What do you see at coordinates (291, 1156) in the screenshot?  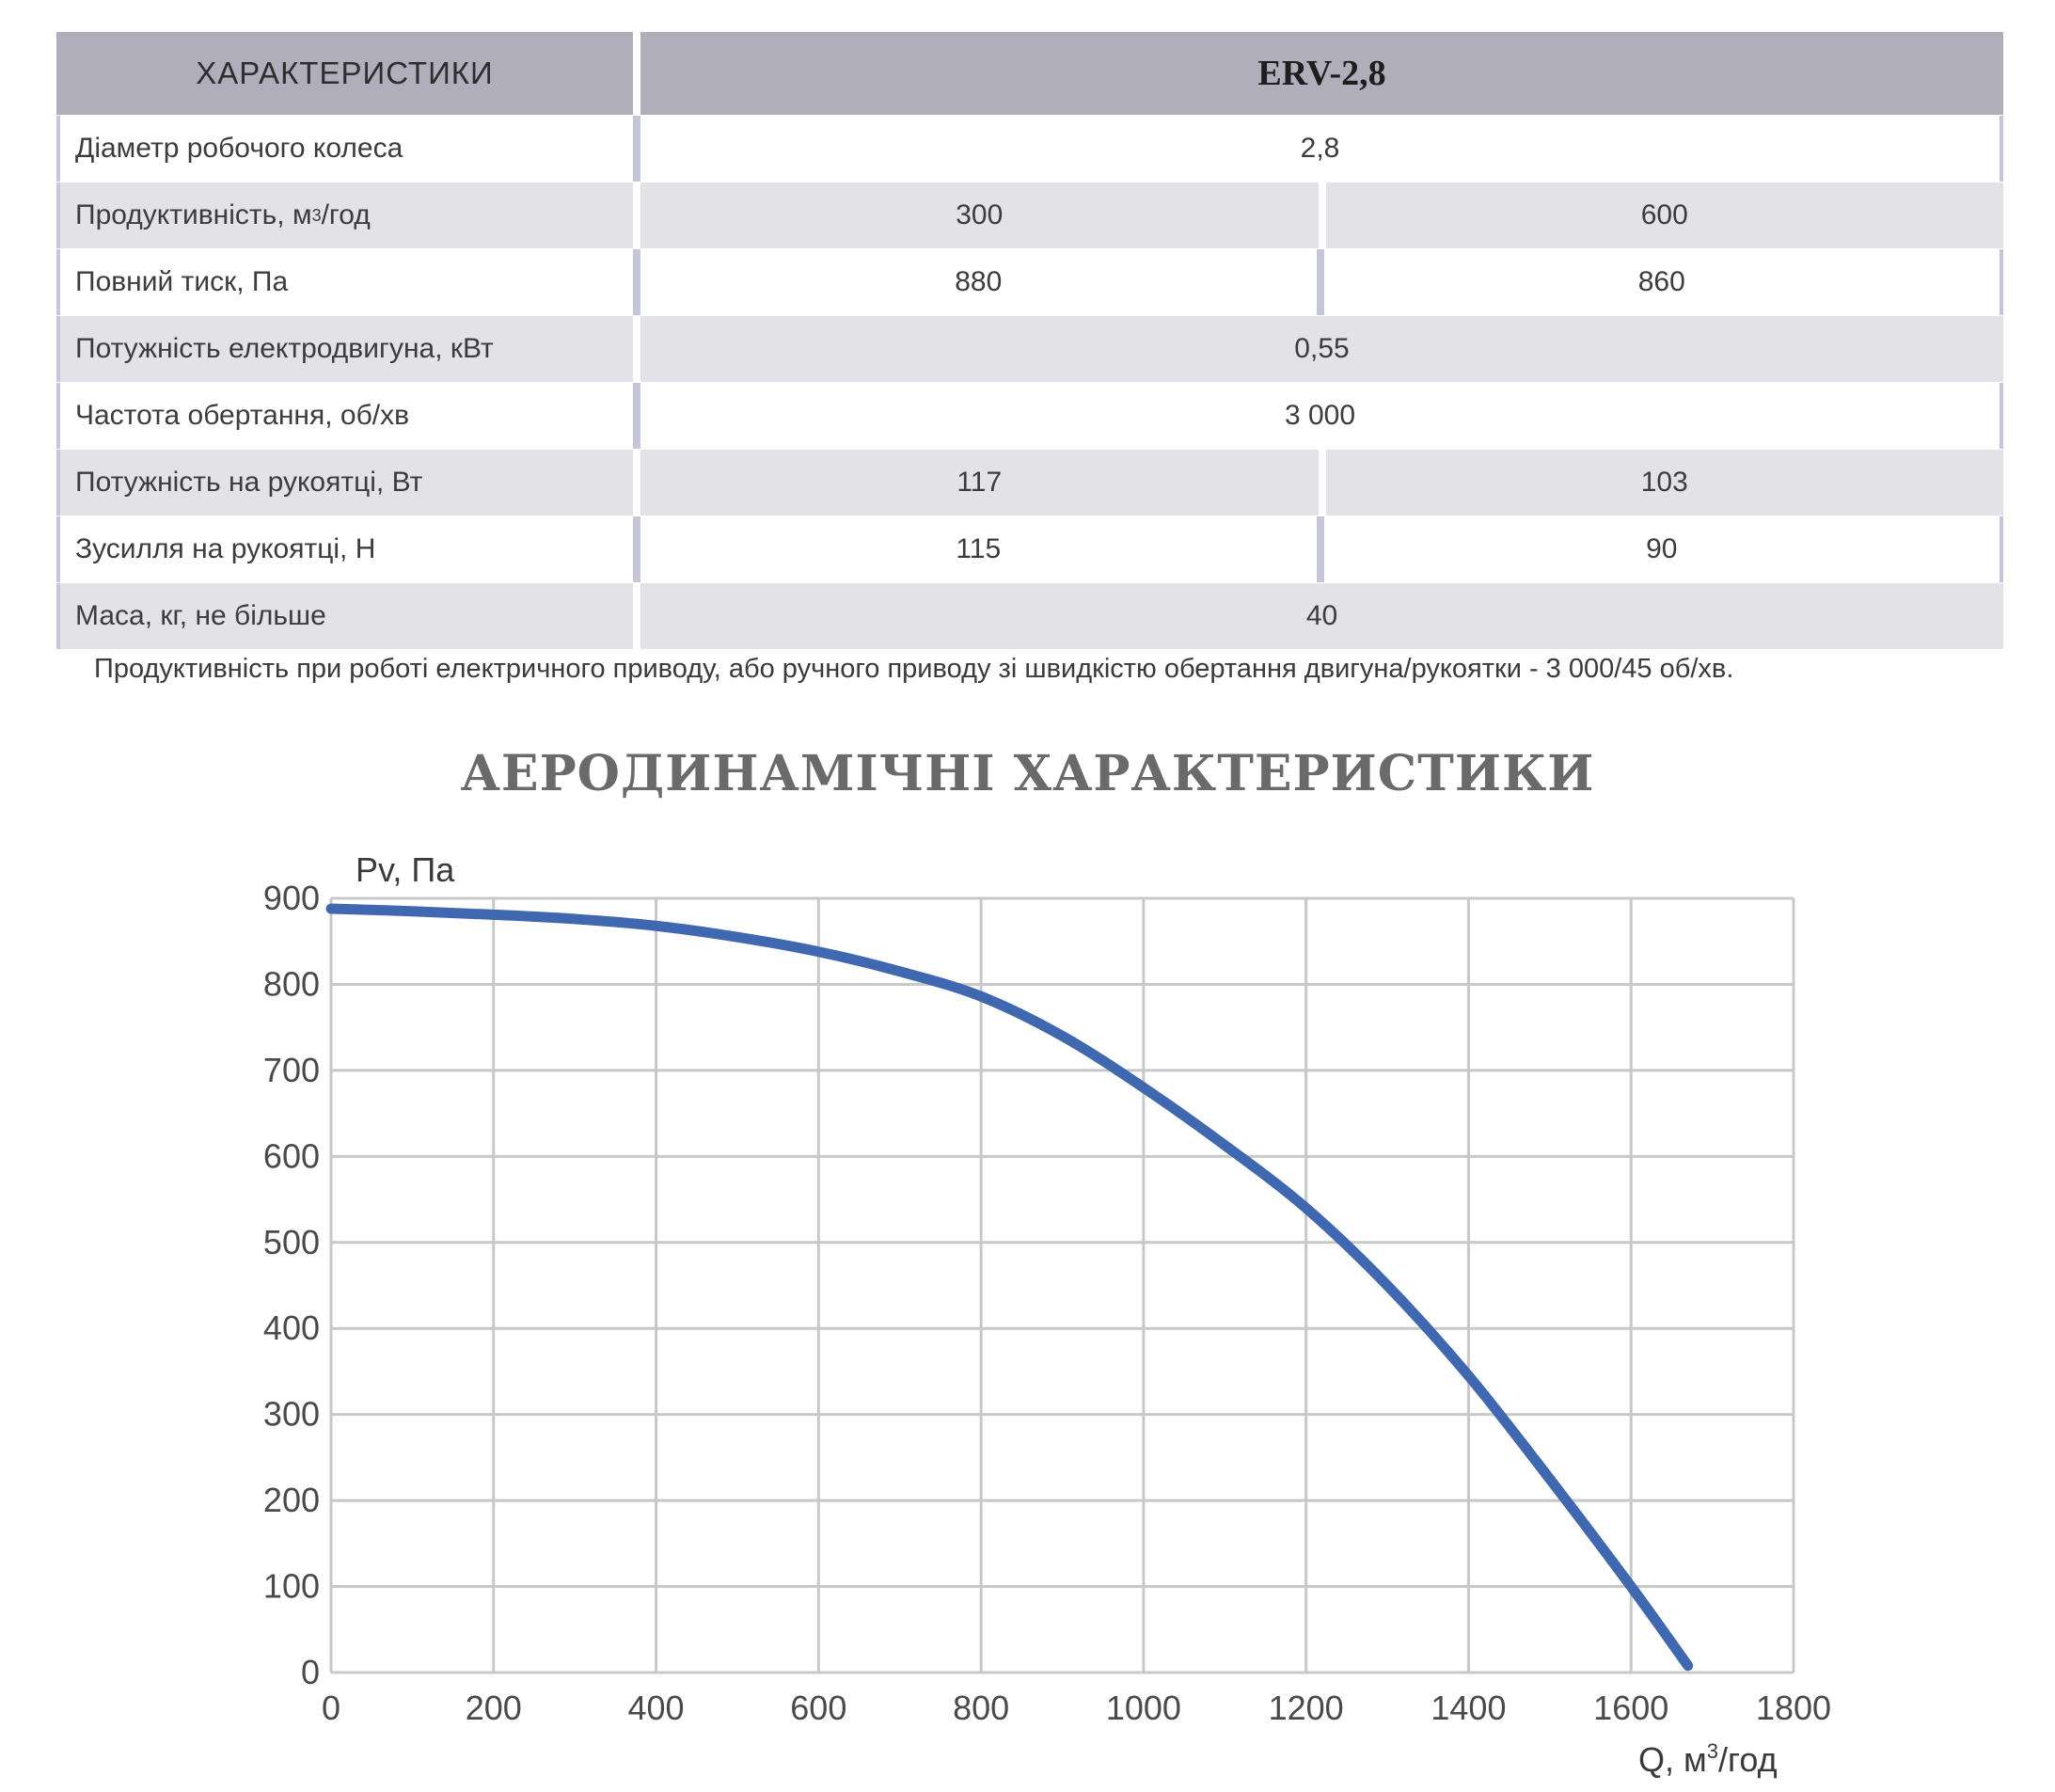 I see `y-tick-label: 600` at bounding box center [291, 1156].